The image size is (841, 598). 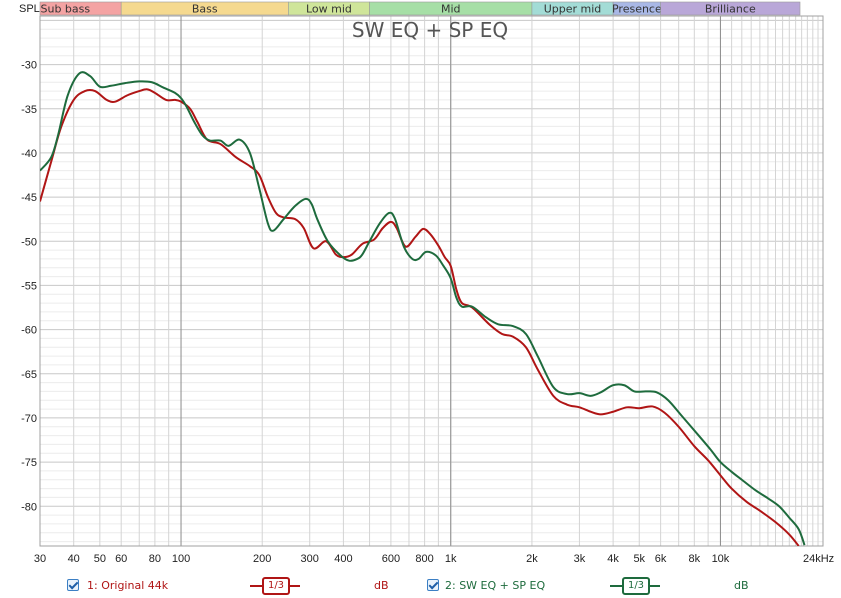 I want to click on x-tick-label: 100, so click(x=181, y=559).